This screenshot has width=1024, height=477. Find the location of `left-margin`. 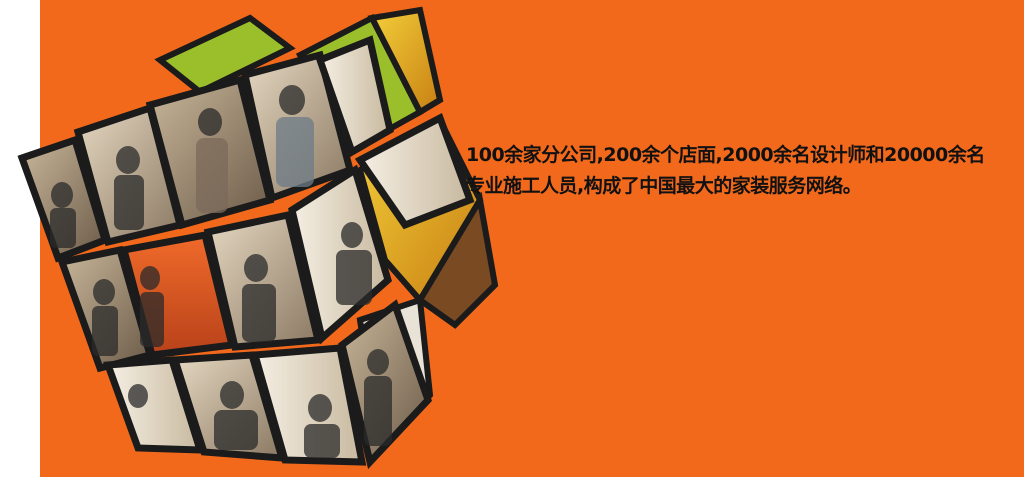

left-margin is located at coordinates (20, 238).